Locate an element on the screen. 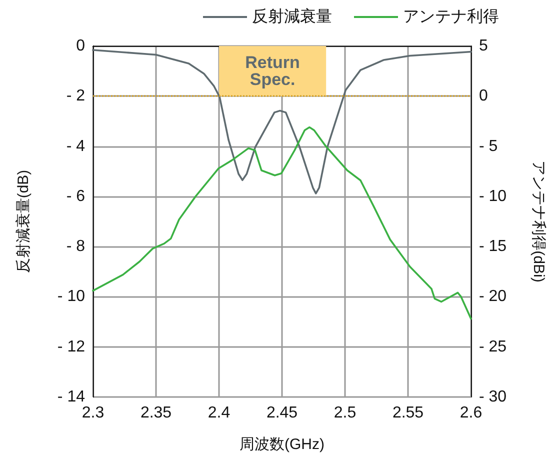 Image resolution: width=554 pixels, height=461 pixels. y2-tick-label: - 25 is located at coordinates (493, 347).